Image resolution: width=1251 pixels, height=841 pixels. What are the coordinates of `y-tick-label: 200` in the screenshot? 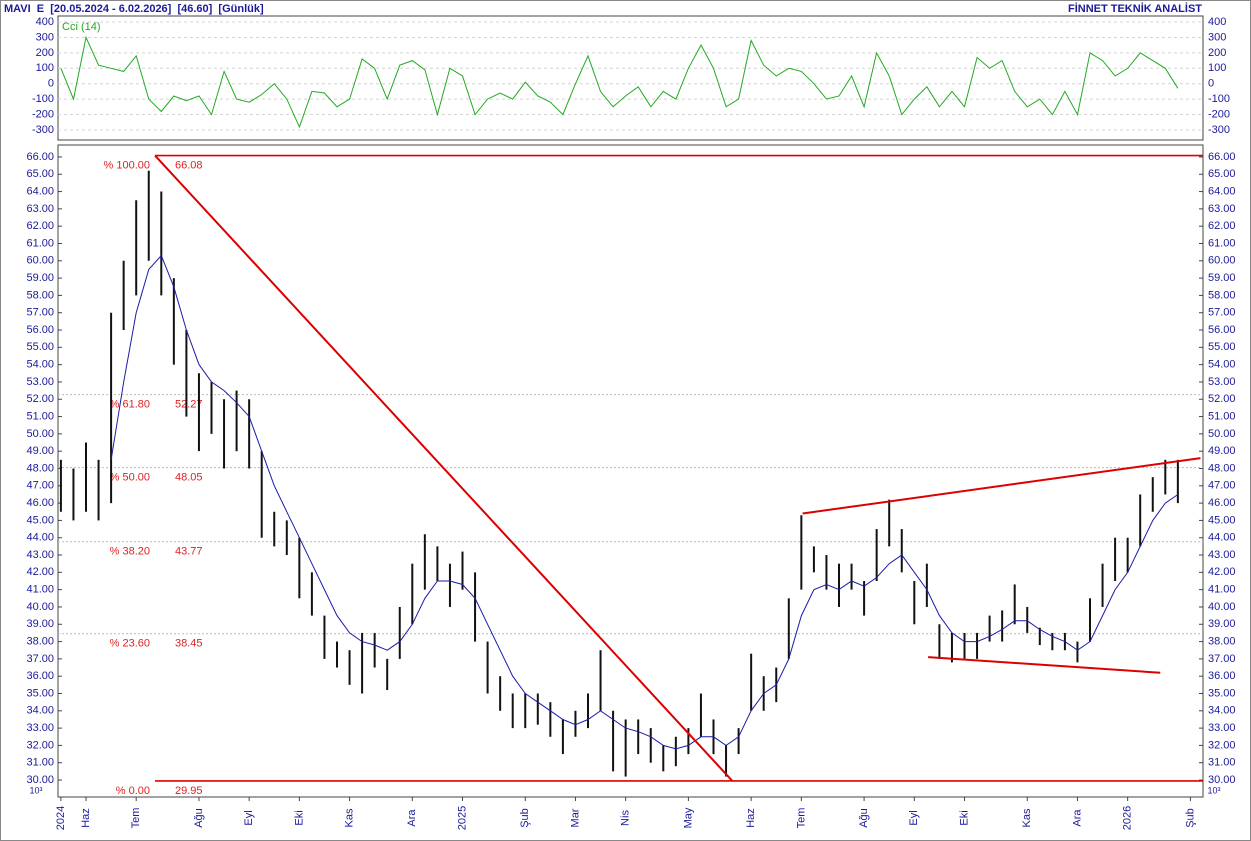 It's located at (1217, 53).